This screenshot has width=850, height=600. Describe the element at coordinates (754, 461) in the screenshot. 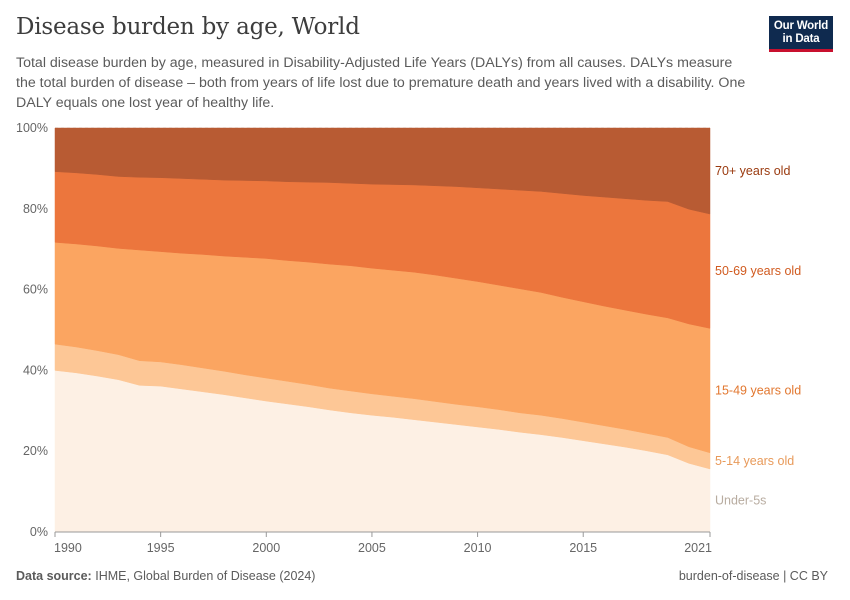

I see `series-label-5-14-years-old: 5-14 years old` at that location.